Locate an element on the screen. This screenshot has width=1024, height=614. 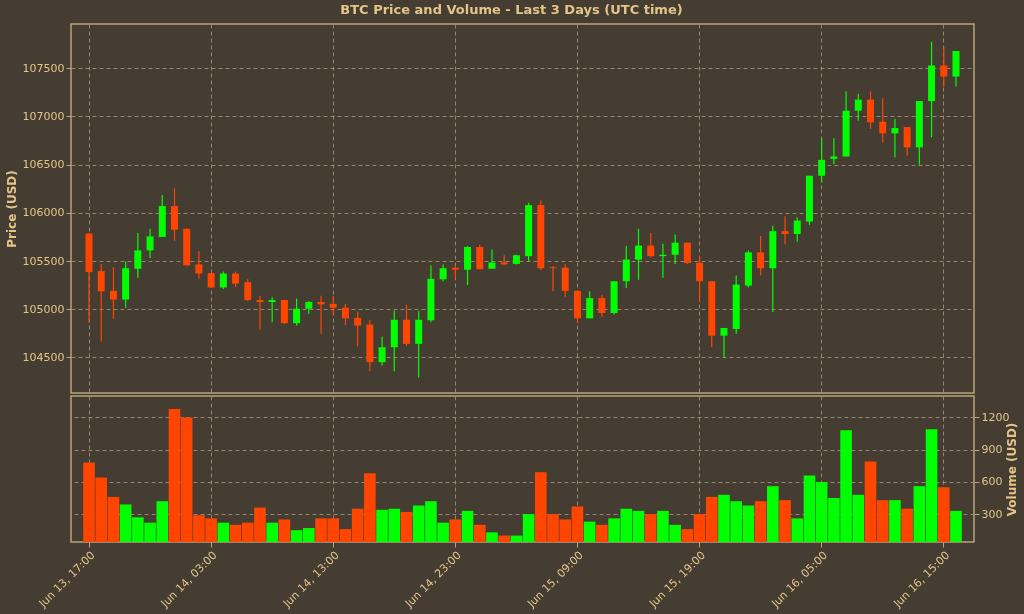
y-tick-label: 105500 is located at coordinates (43, 261).